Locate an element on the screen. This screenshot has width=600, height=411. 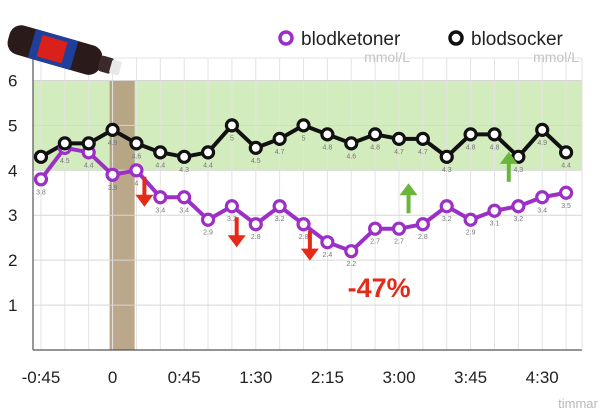
y-tick-label: 4 is located at coordinates (12, 170).